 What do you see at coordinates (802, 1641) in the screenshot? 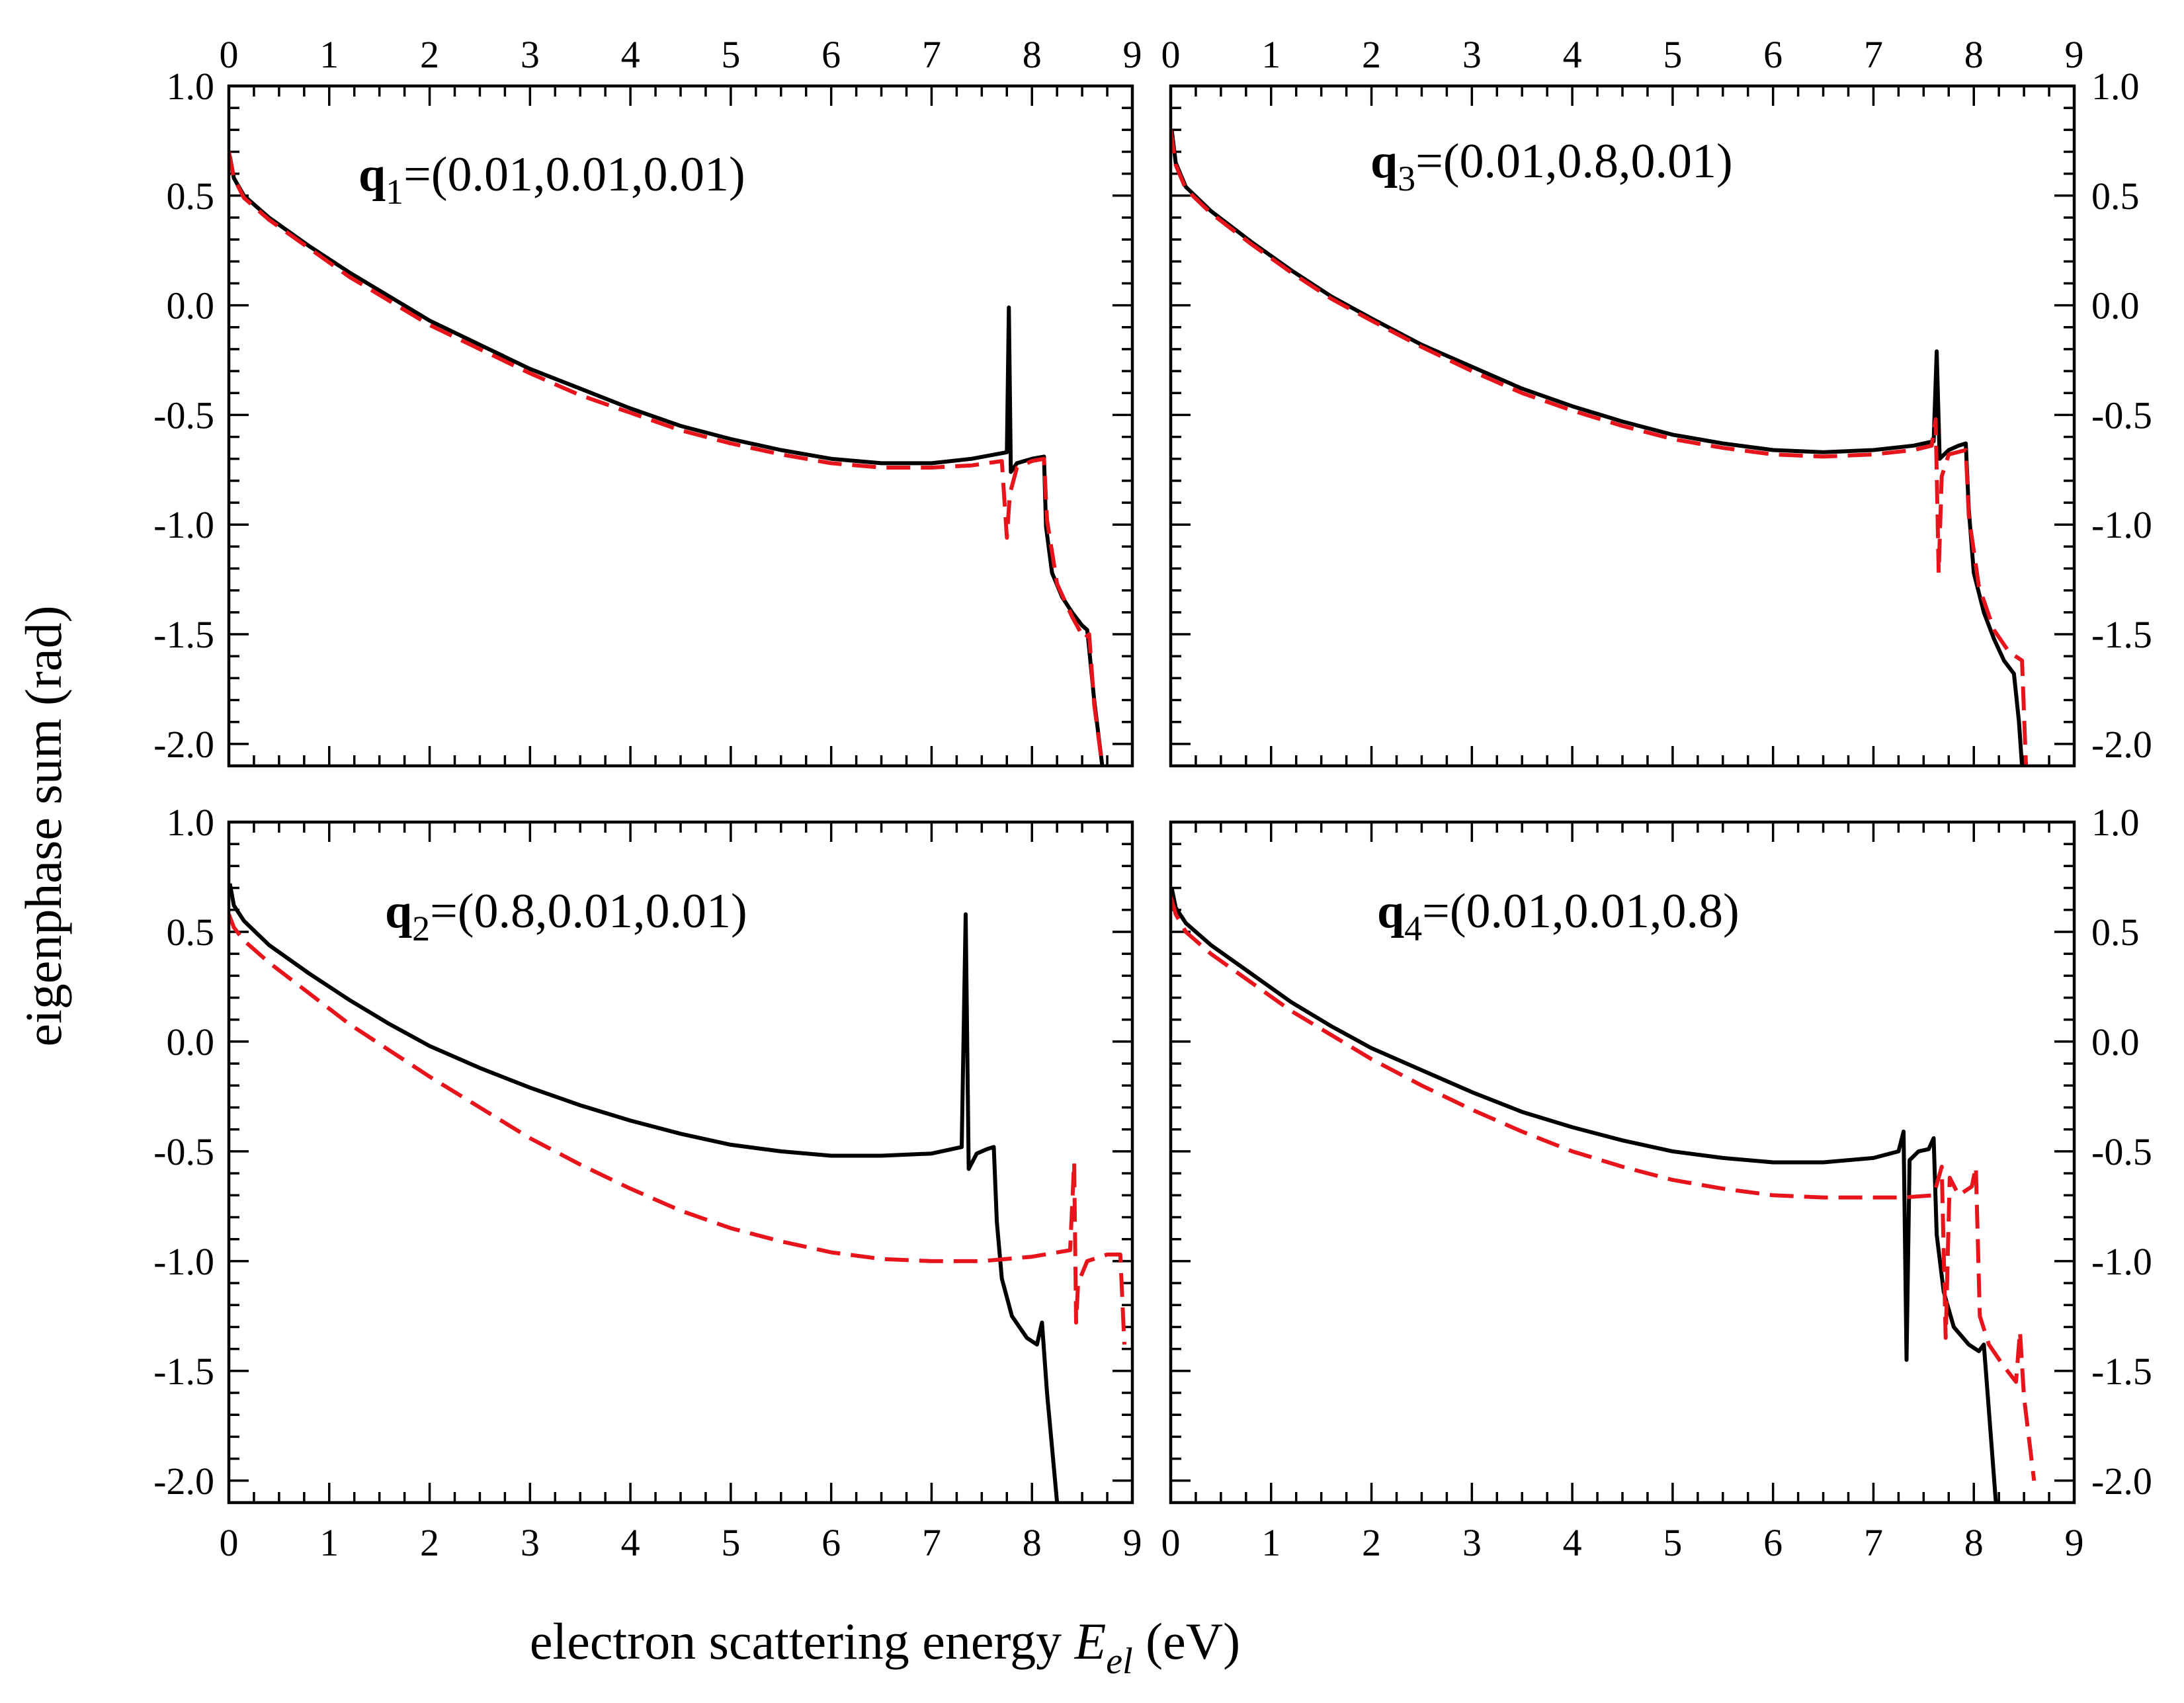
I see `x-axis-title-prefix: electron scattering energy` at bounding box center [802, 1641].